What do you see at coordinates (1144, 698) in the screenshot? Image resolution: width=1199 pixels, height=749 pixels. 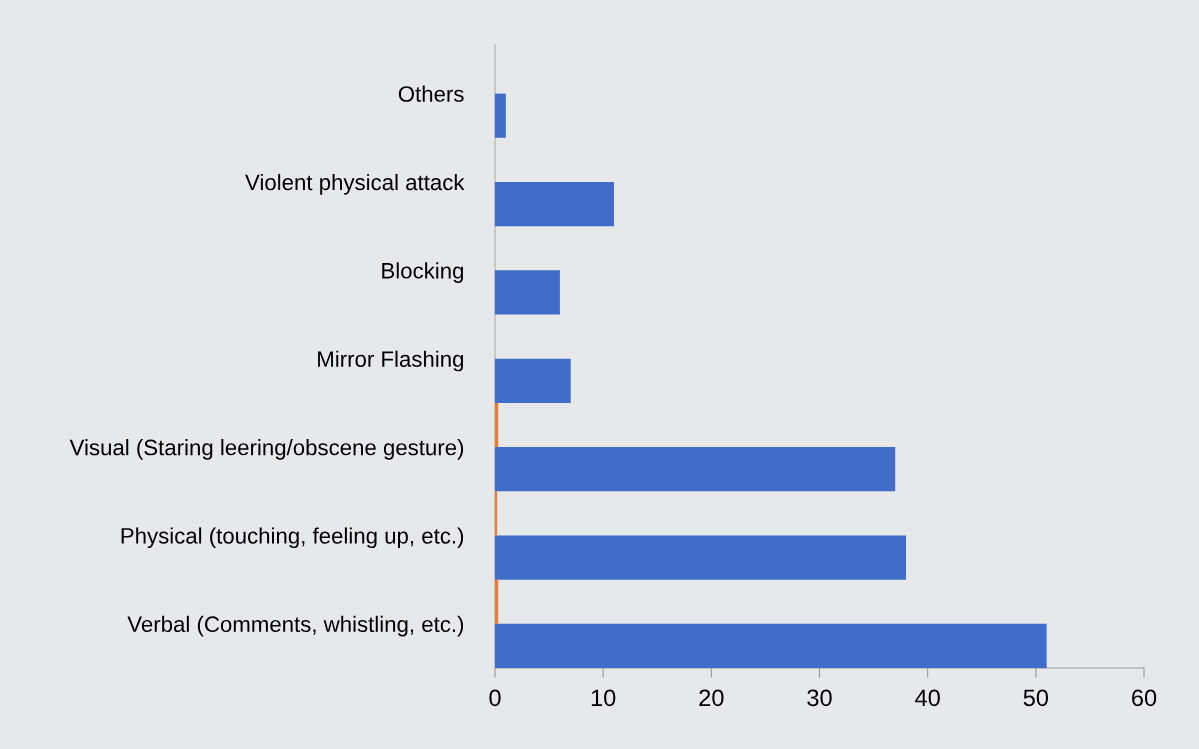 I see `x-tick-label: 60` at bounding box center [1144, 698].